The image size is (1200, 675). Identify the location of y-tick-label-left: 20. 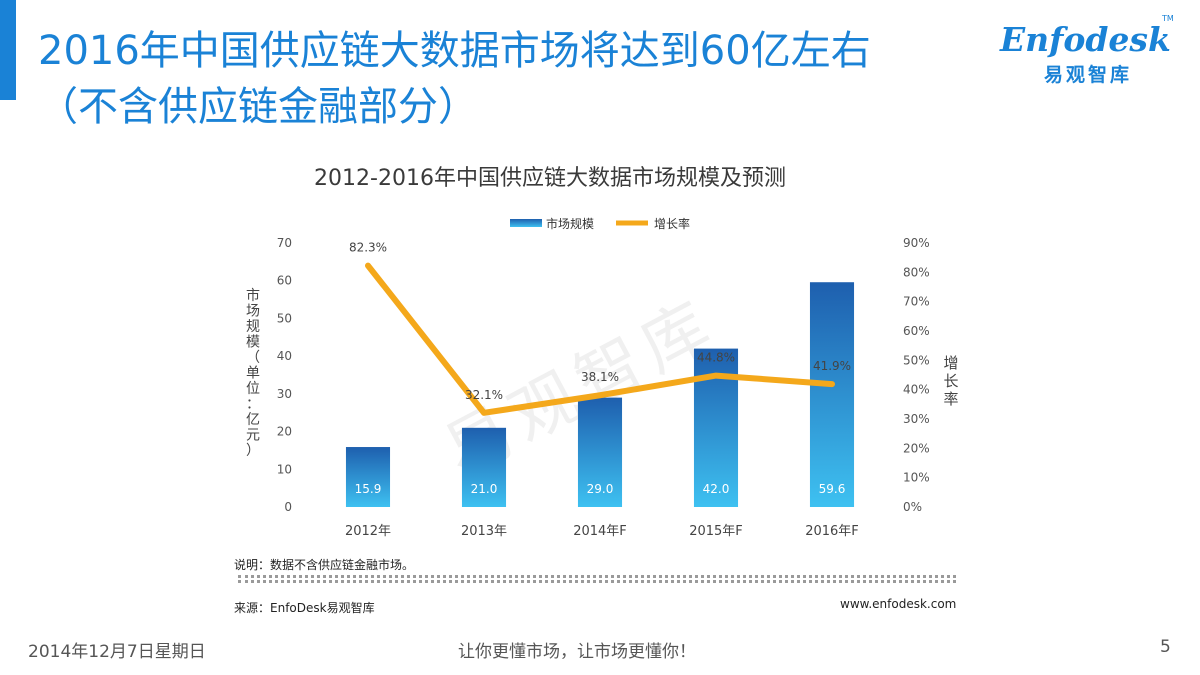
(284, 432).